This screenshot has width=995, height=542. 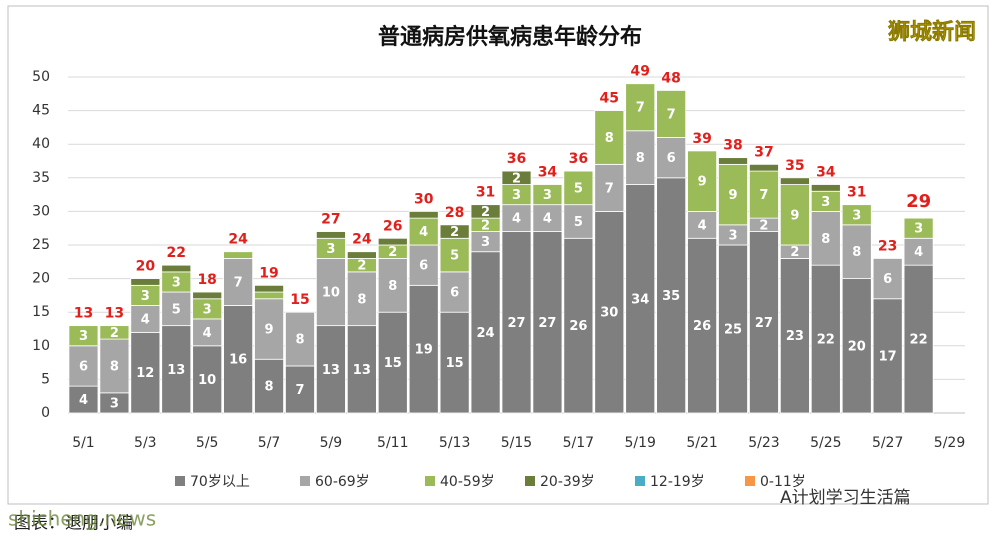 What do you see at coordinates (362, 240) in the screenshot?
I see `total-label: 24` at bounding box center [362, 240].